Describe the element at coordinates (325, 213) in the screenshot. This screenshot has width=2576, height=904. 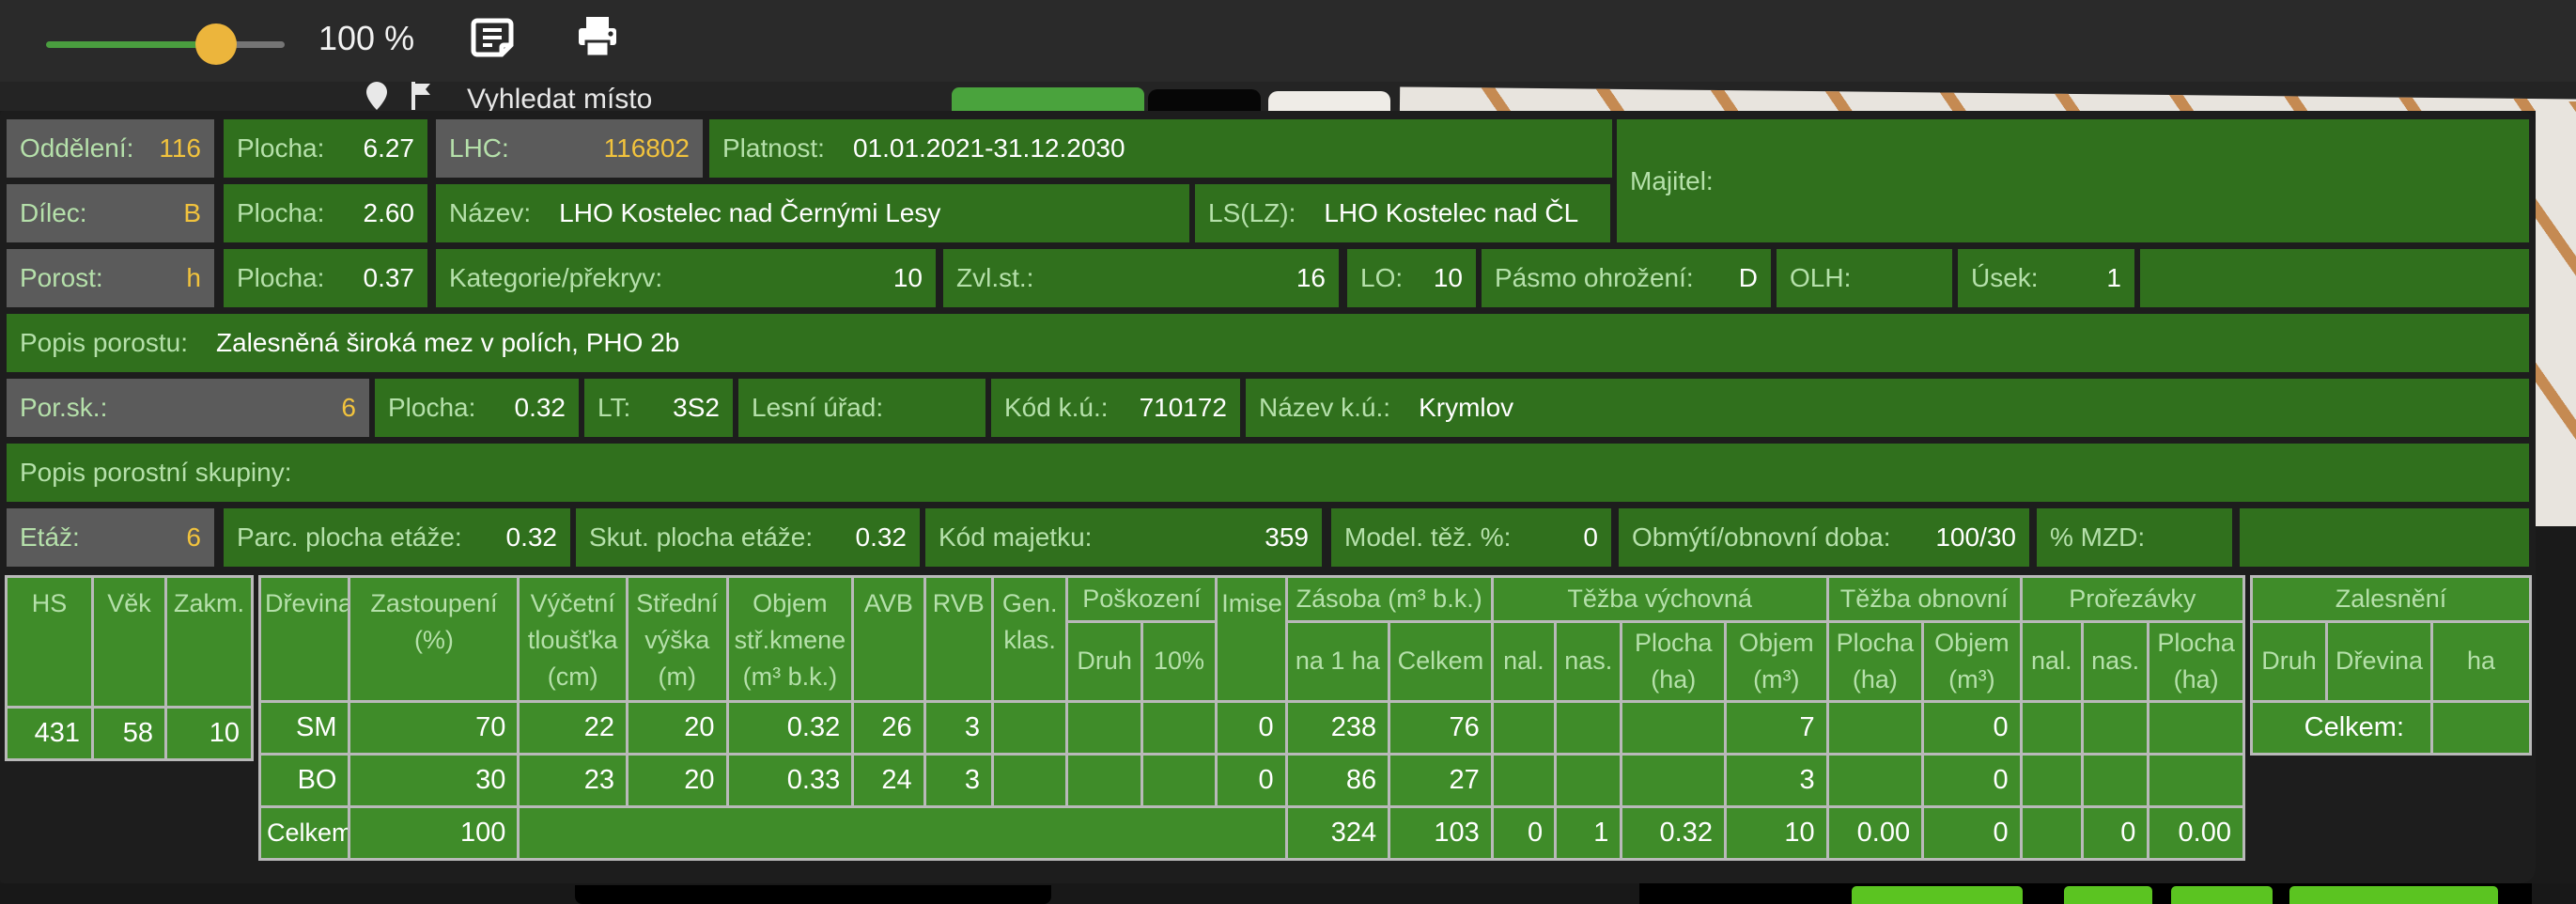
I see `field-plocha-dilec: Plocha: 2.60` at that location.